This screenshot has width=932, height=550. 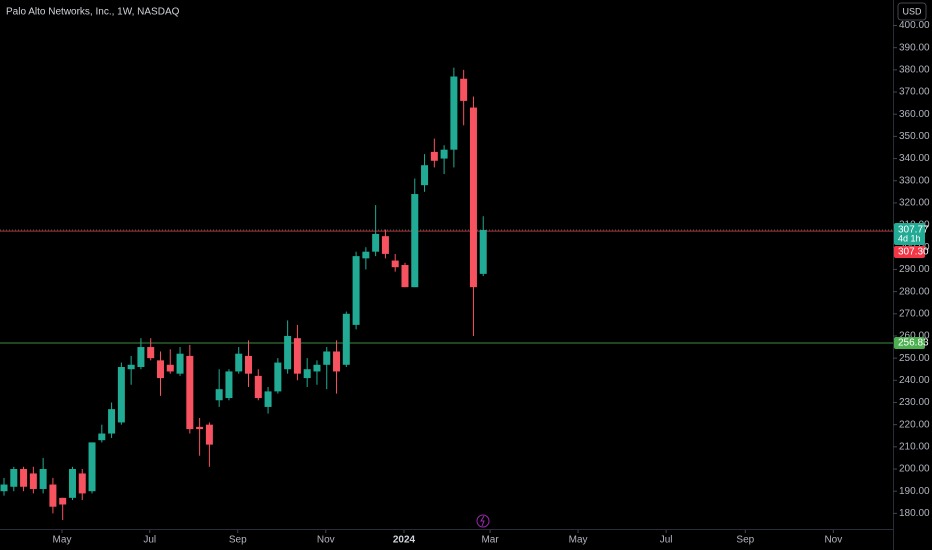 What do you see at coordinates (909, 238) in the screenshot?
I see `countdown-label: 4d 1h` at bounding box center [909, 238].